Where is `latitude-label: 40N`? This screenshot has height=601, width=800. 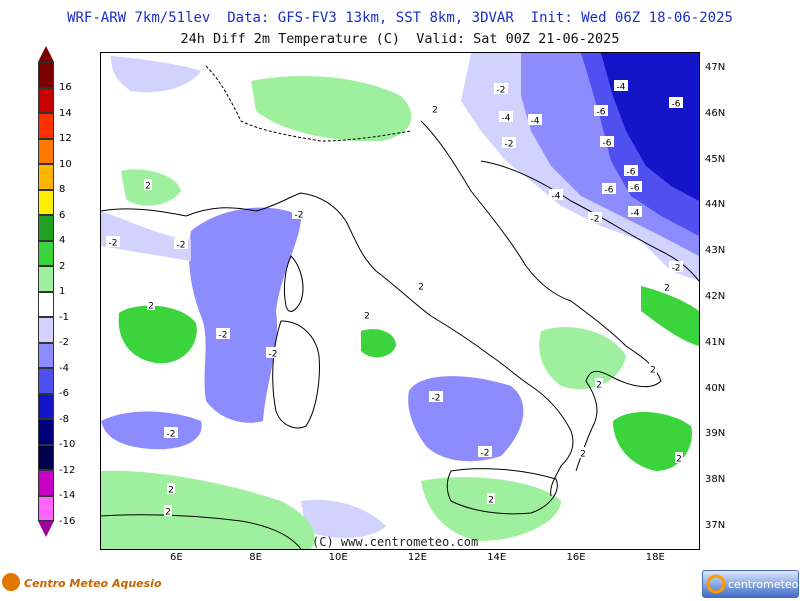 latitude-label: 40N is located at coordinates (715, 388).